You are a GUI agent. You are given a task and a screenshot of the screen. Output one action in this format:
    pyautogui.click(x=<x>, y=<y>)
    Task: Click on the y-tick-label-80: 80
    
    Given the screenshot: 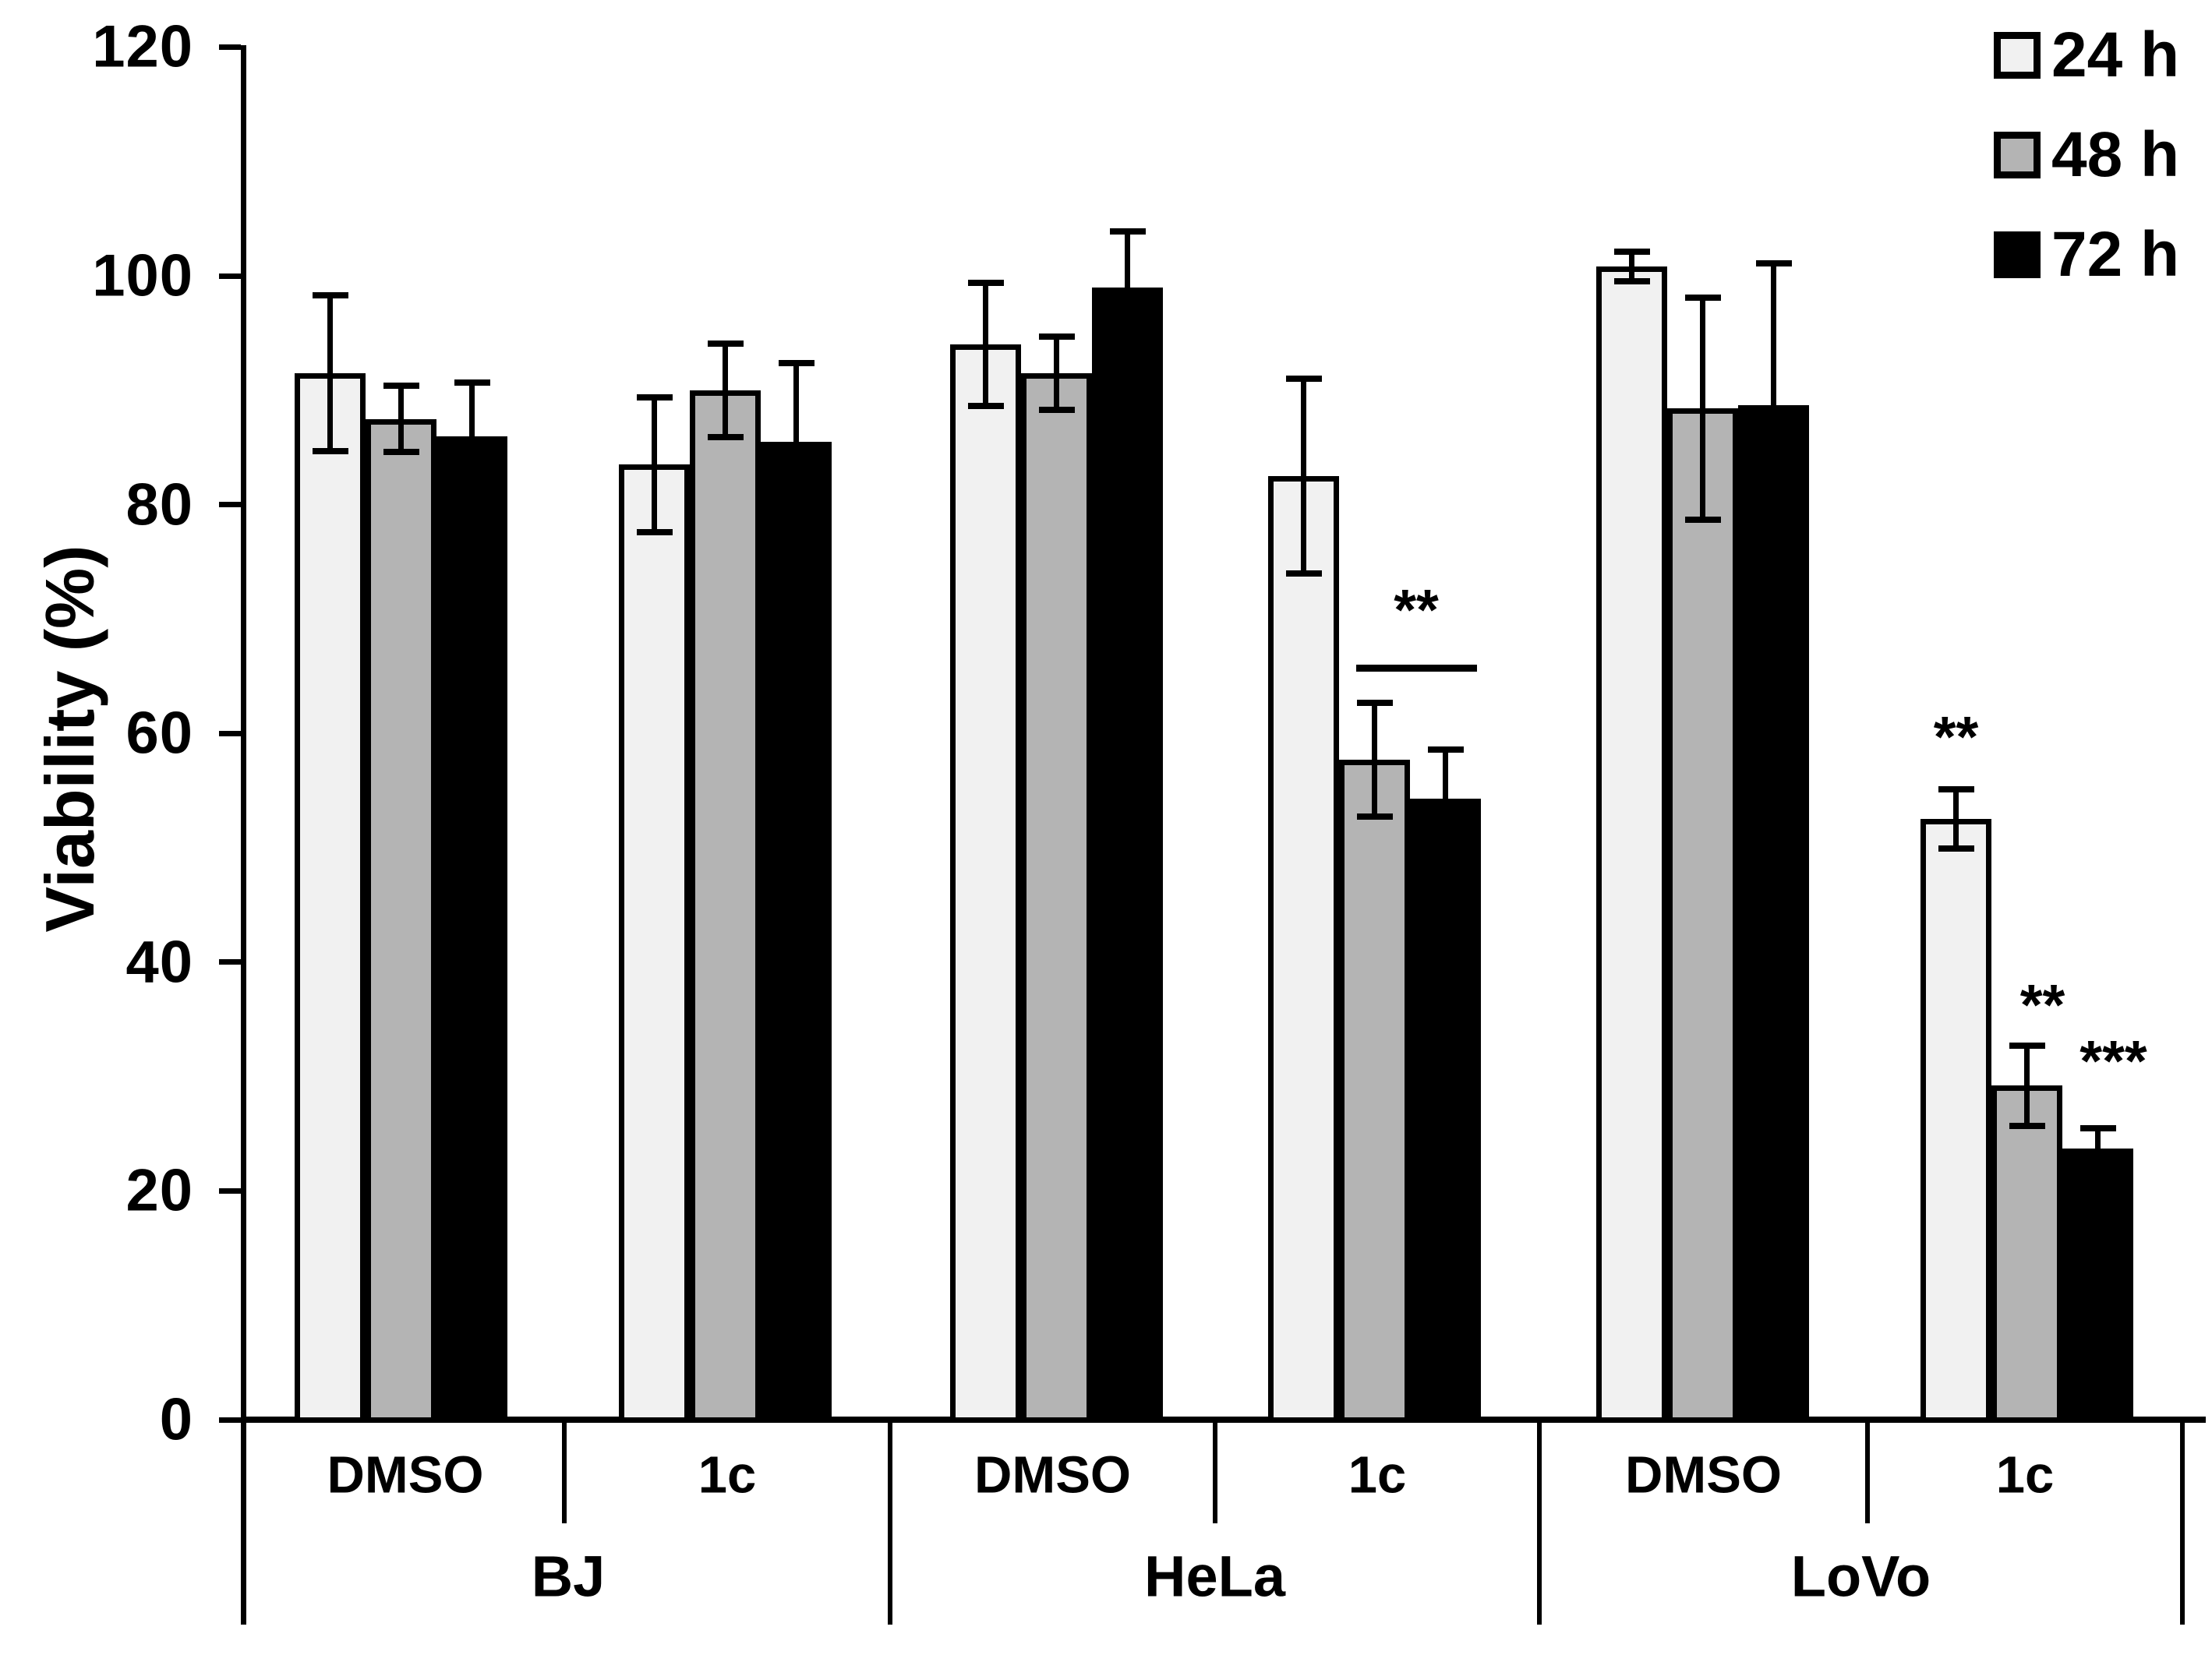 What is the action you would take?
    pyautogui.click(x=159, y=504)
    